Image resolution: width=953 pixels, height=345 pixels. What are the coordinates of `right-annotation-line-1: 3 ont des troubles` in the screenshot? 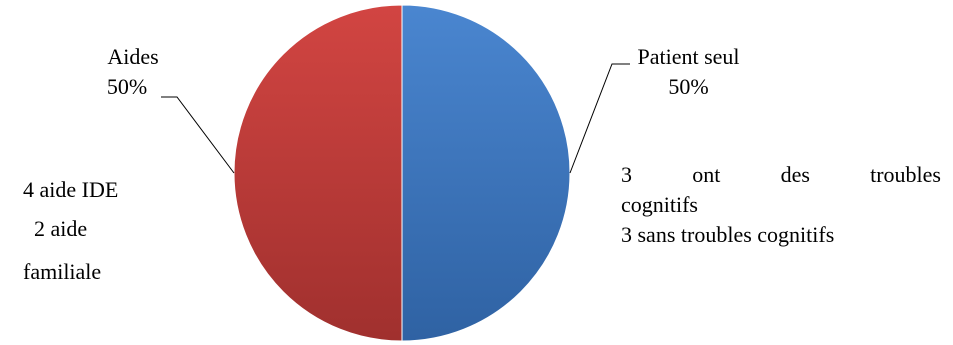 It's located at (781, 174).